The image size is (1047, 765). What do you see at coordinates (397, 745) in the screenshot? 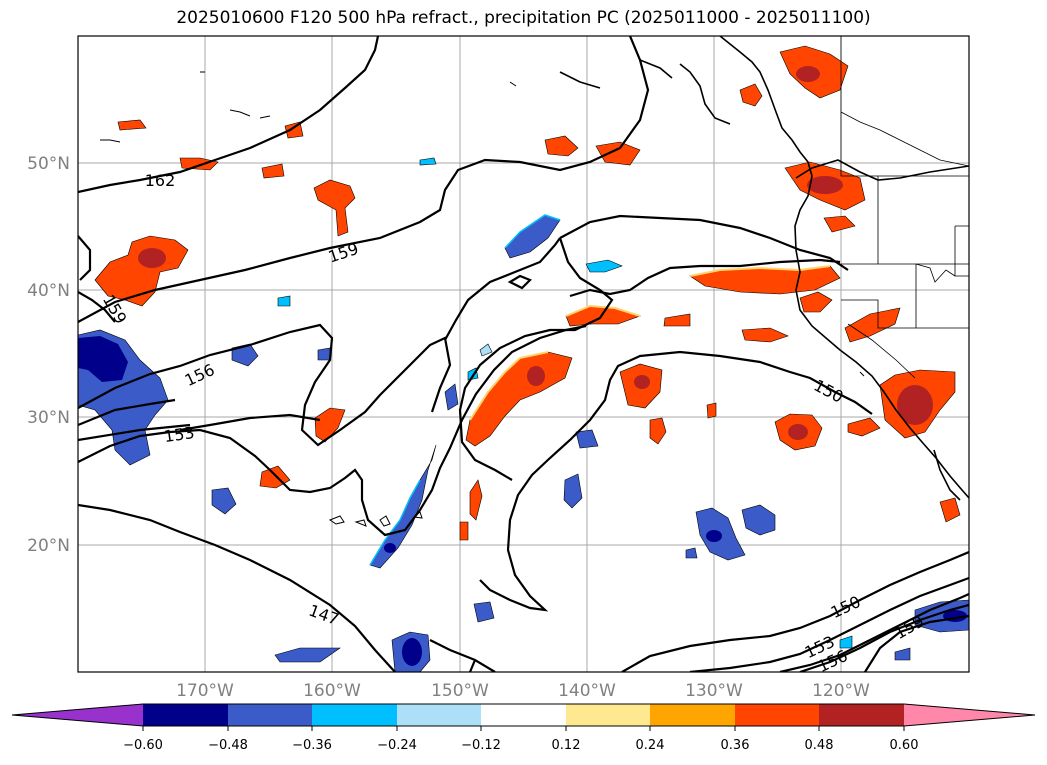
I see `colorbar-tick-3: −0.24` at bounding box center [397, 745].